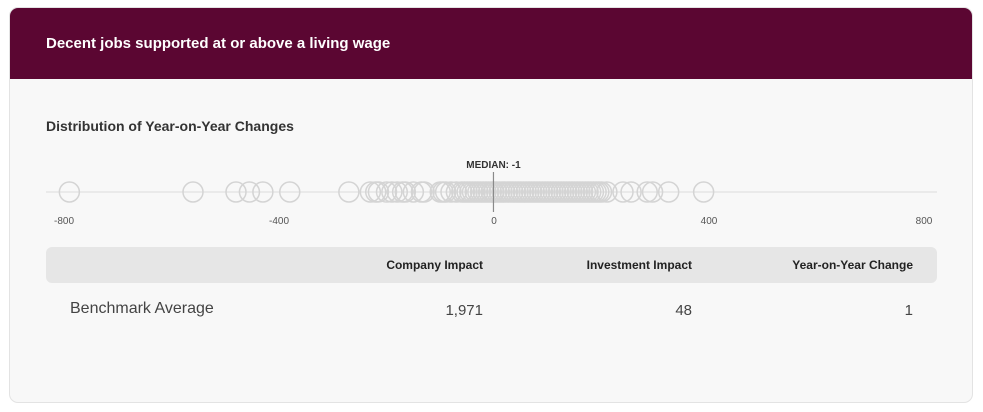 This screenshot has height=412, width=983. Describe the element at coordinates (279, 221) in the screenshot. I see `x-tick-label: -400` at that location.